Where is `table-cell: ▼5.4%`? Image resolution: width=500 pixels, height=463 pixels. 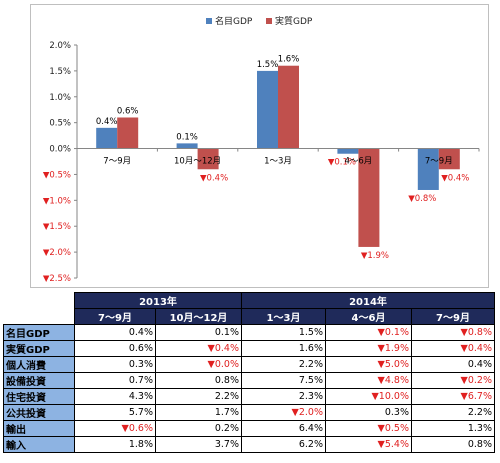
table-cell: ▼5.4% is located at coordinates (368, 444).